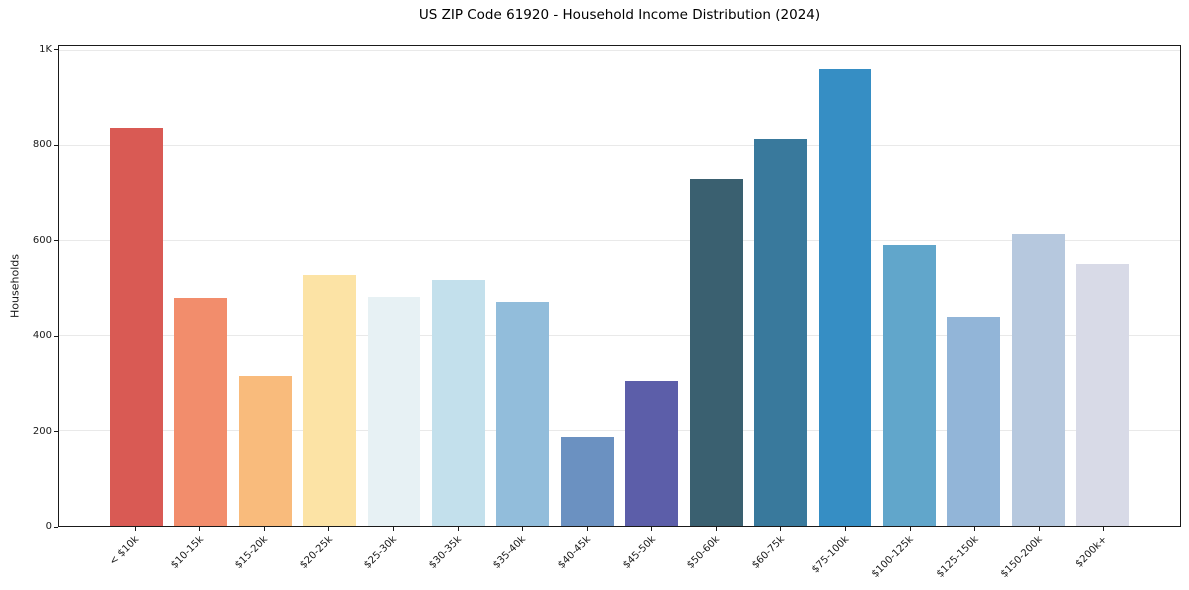 The width and height of the screenshot is (1189, 590). Describe the element at coordinates (445, 552) in the screenshot. I see `x-tick-label: $30-35k` at that location.